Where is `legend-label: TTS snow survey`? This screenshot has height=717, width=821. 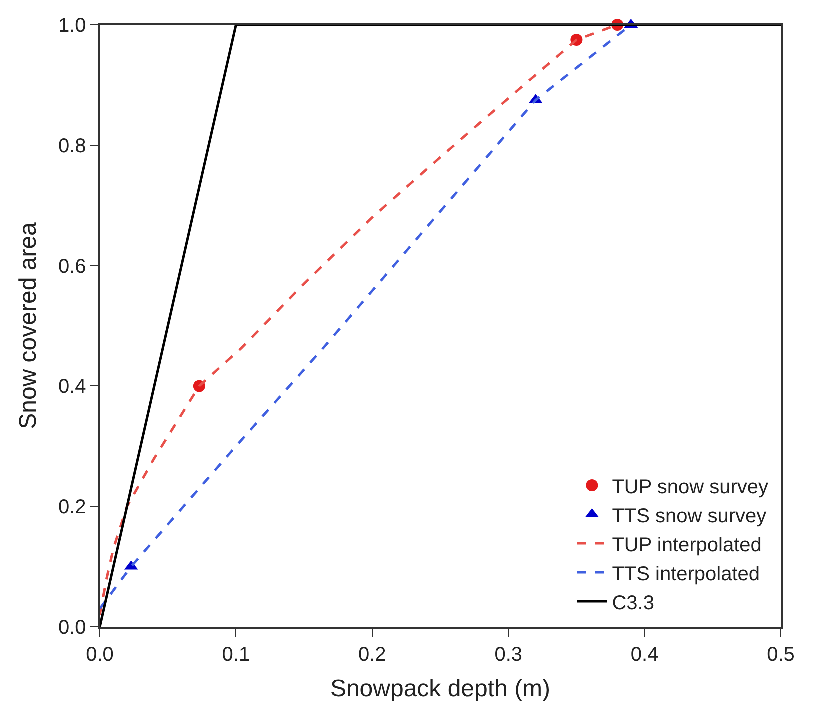
legend-label: TTS snow survey is located at coordinates (689, 516).